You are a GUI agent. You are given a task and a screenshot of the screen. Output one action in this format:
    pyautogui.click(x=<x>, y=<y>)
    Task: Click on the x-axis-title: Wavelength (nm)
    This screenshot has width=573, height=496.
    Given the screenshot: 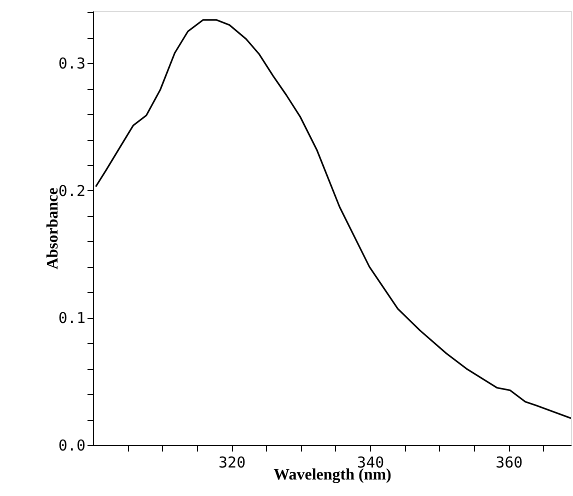 What is the action you would take?
    pyautogui.click(x=333, y=475)
    